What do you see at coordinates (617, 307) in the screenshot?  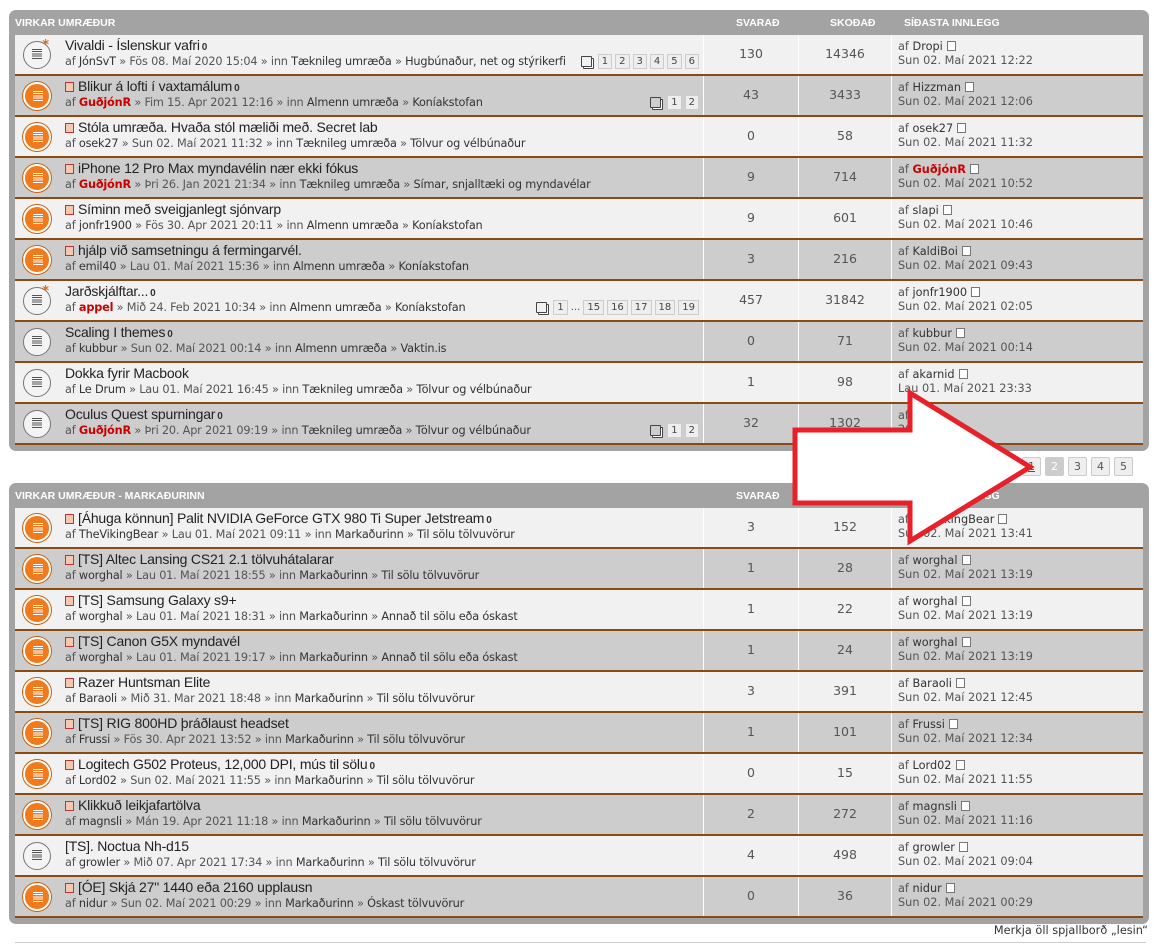 I see `page-link: 16` at bounding box center [617, 307].